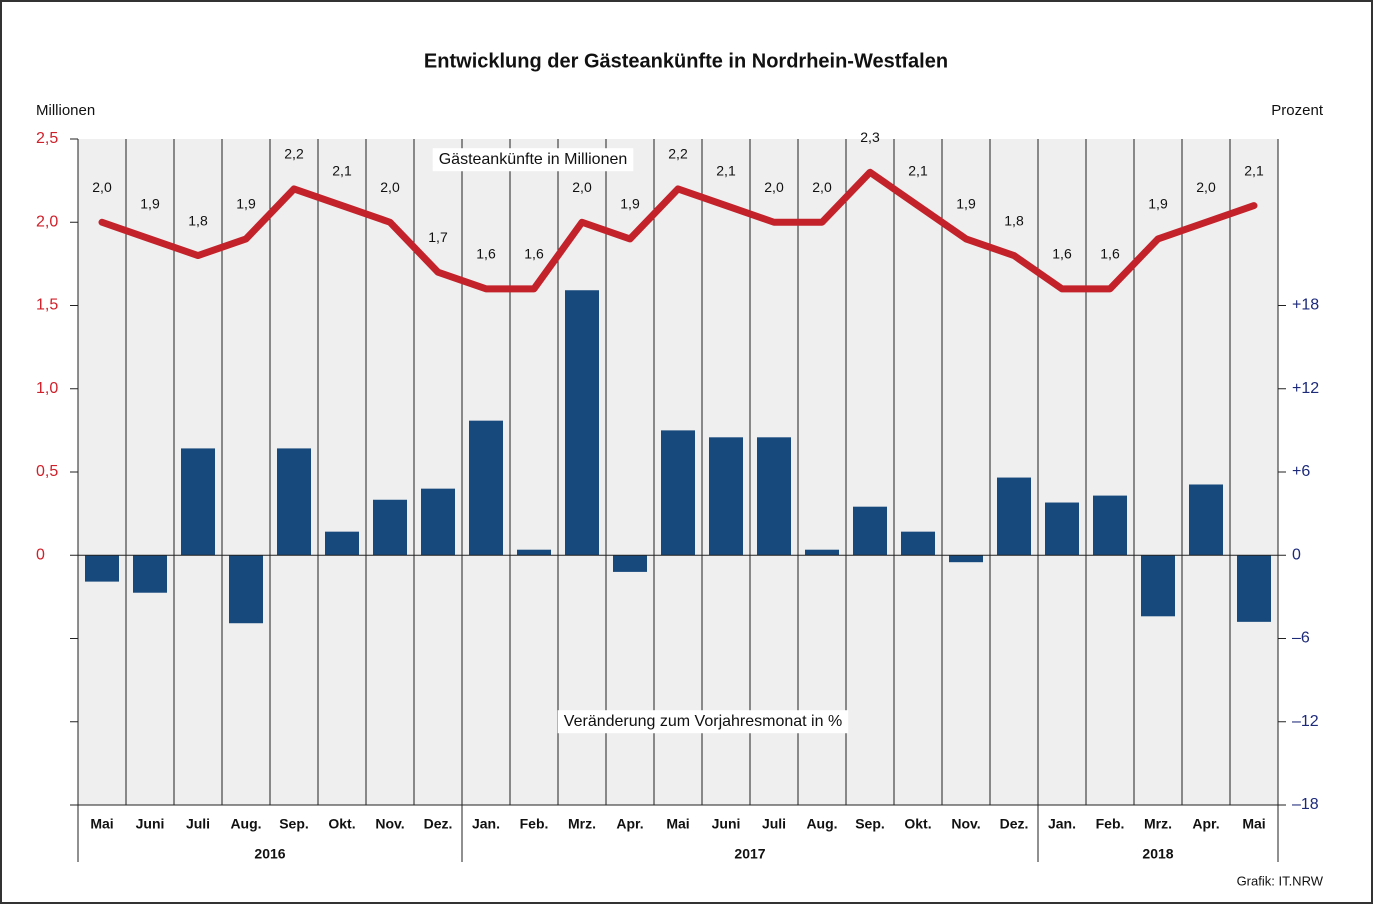 Image resolution: width=1373 pixels, height=904 pixels. I want to click on y-tick-label: 1,0, so click(47, 388).